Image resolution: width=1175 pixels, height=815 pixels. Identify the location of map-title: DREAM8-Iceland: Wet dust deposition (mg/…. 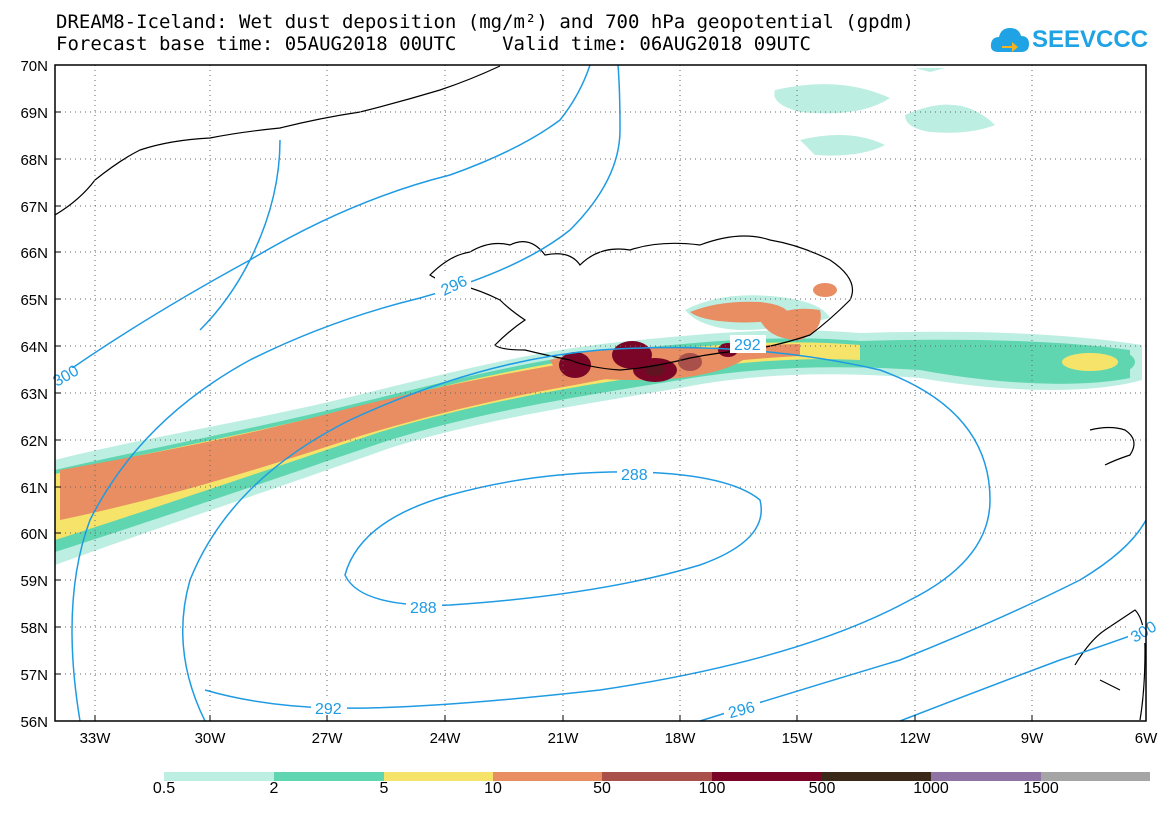
(485, 22).